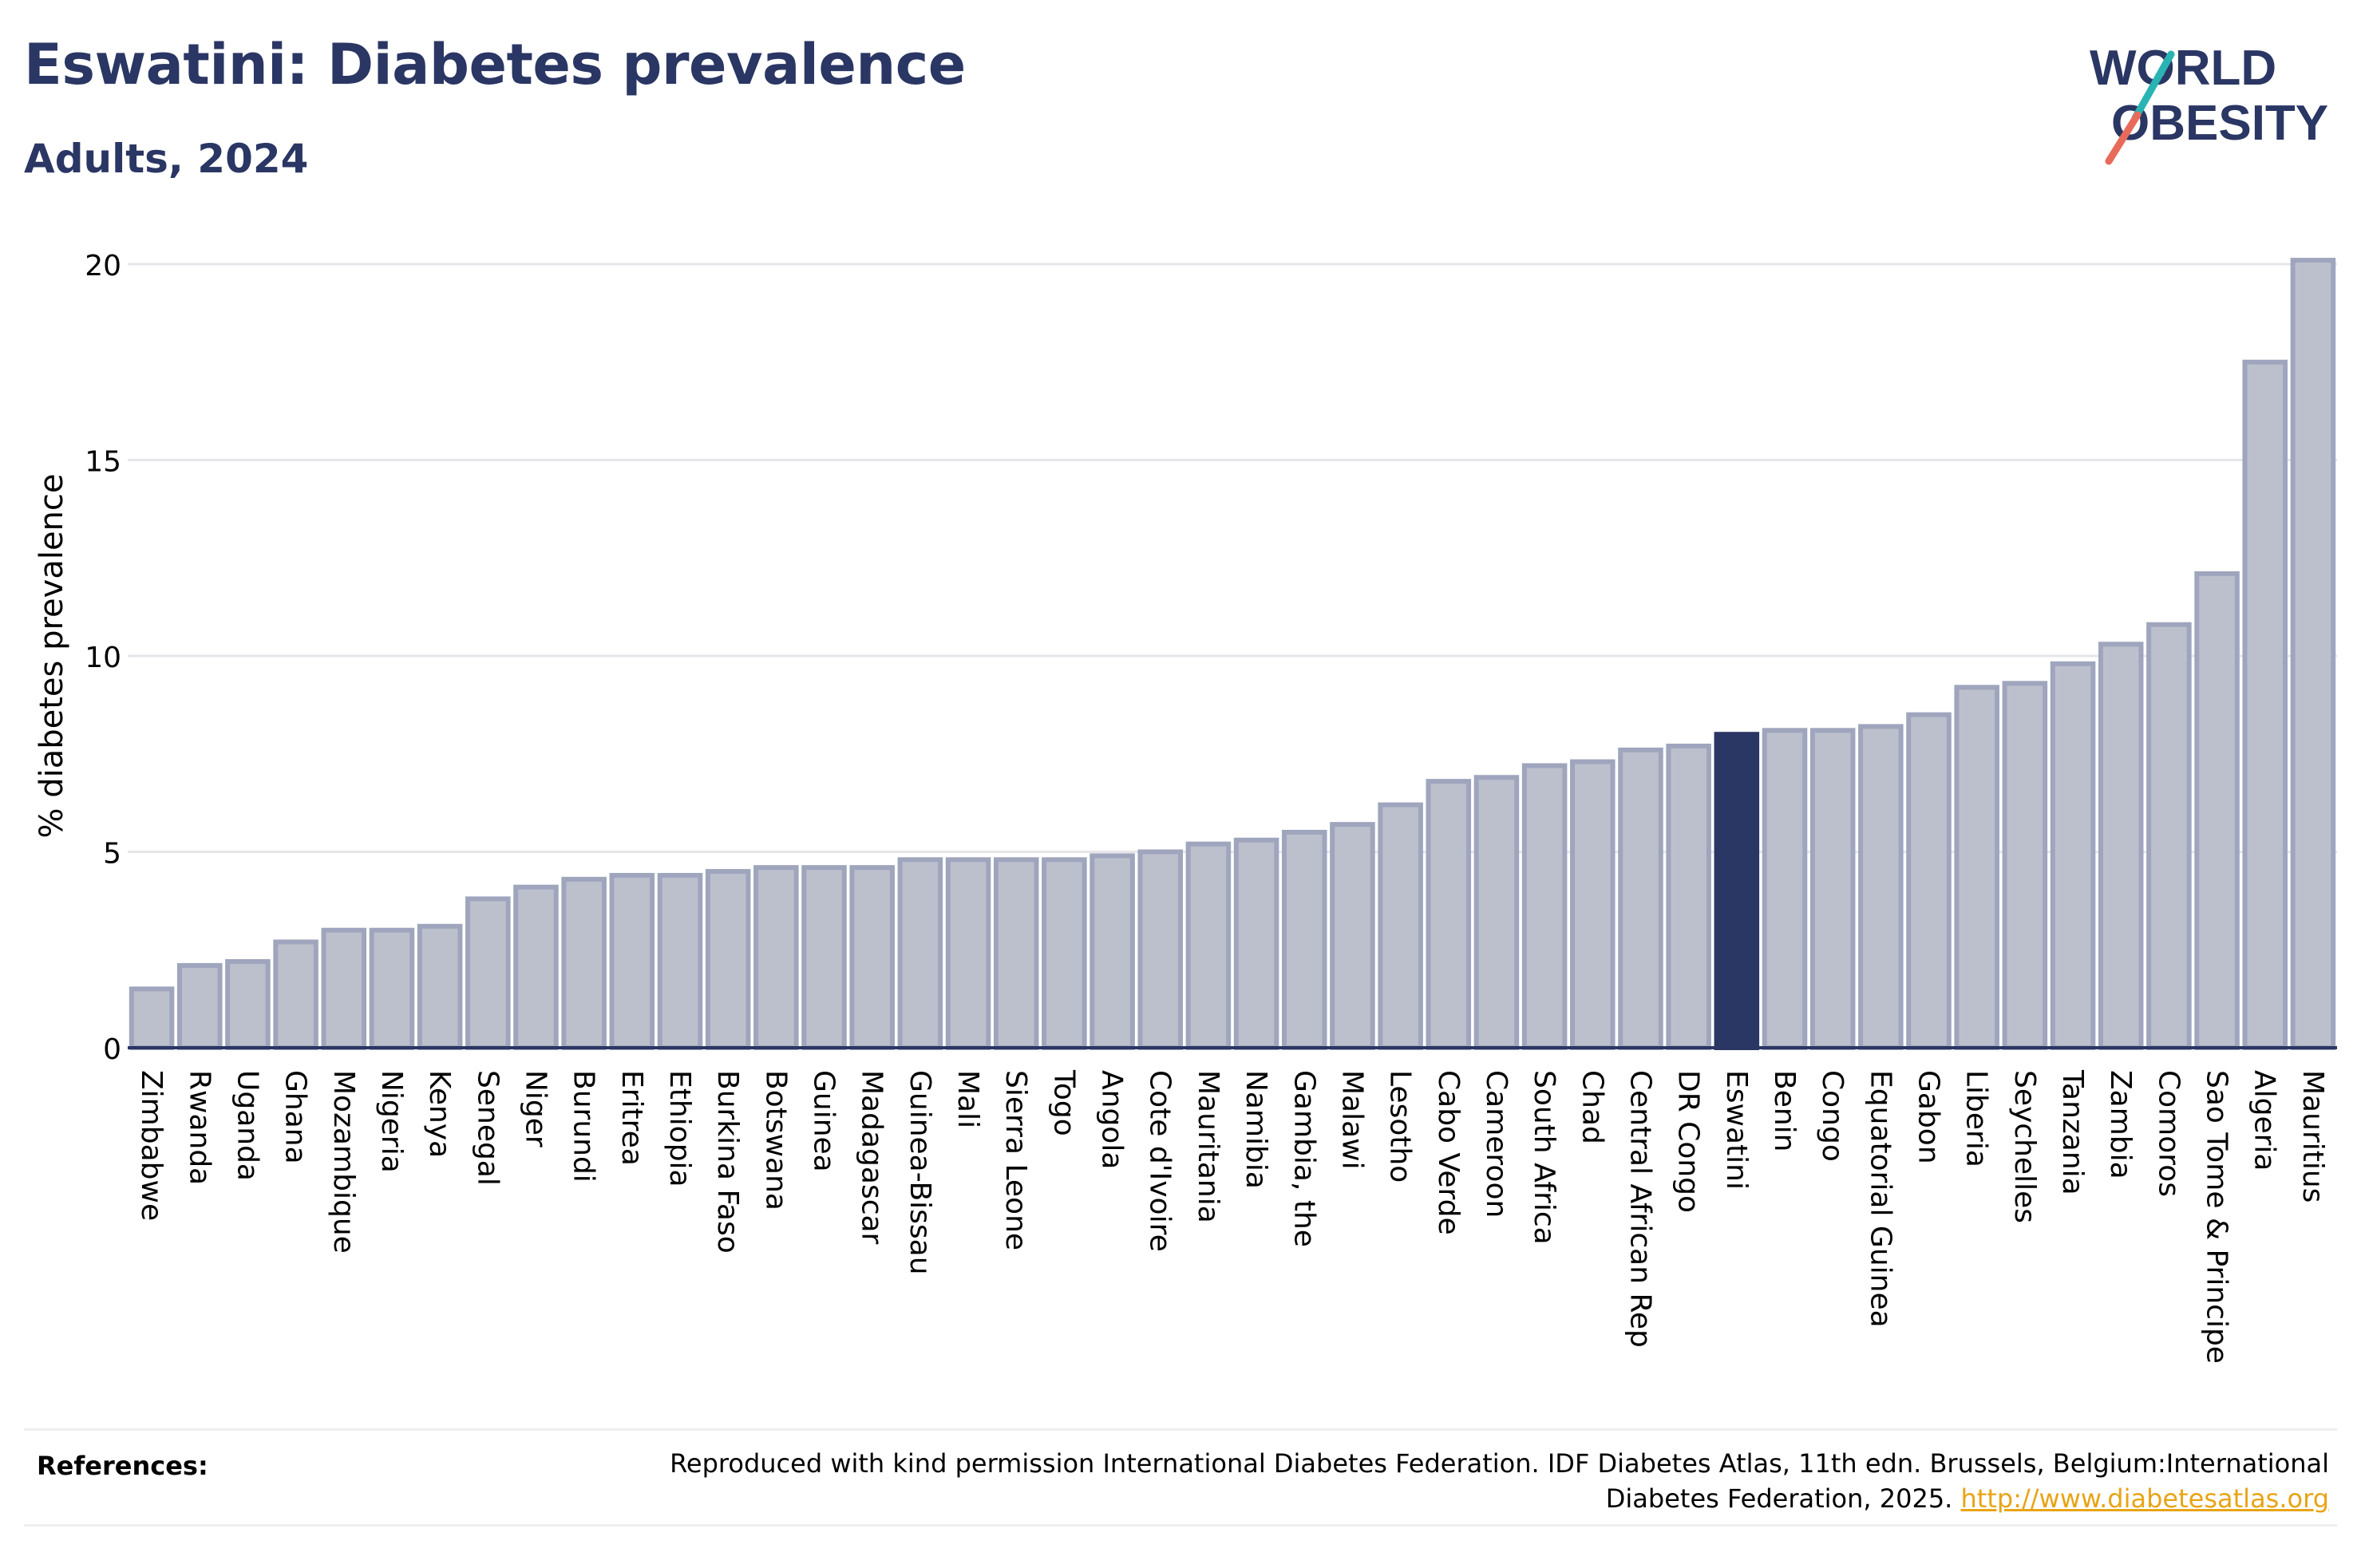 This screenshot has height=1568, width=2361. I want to click on bar-gambia-the, so click(1304, 939).